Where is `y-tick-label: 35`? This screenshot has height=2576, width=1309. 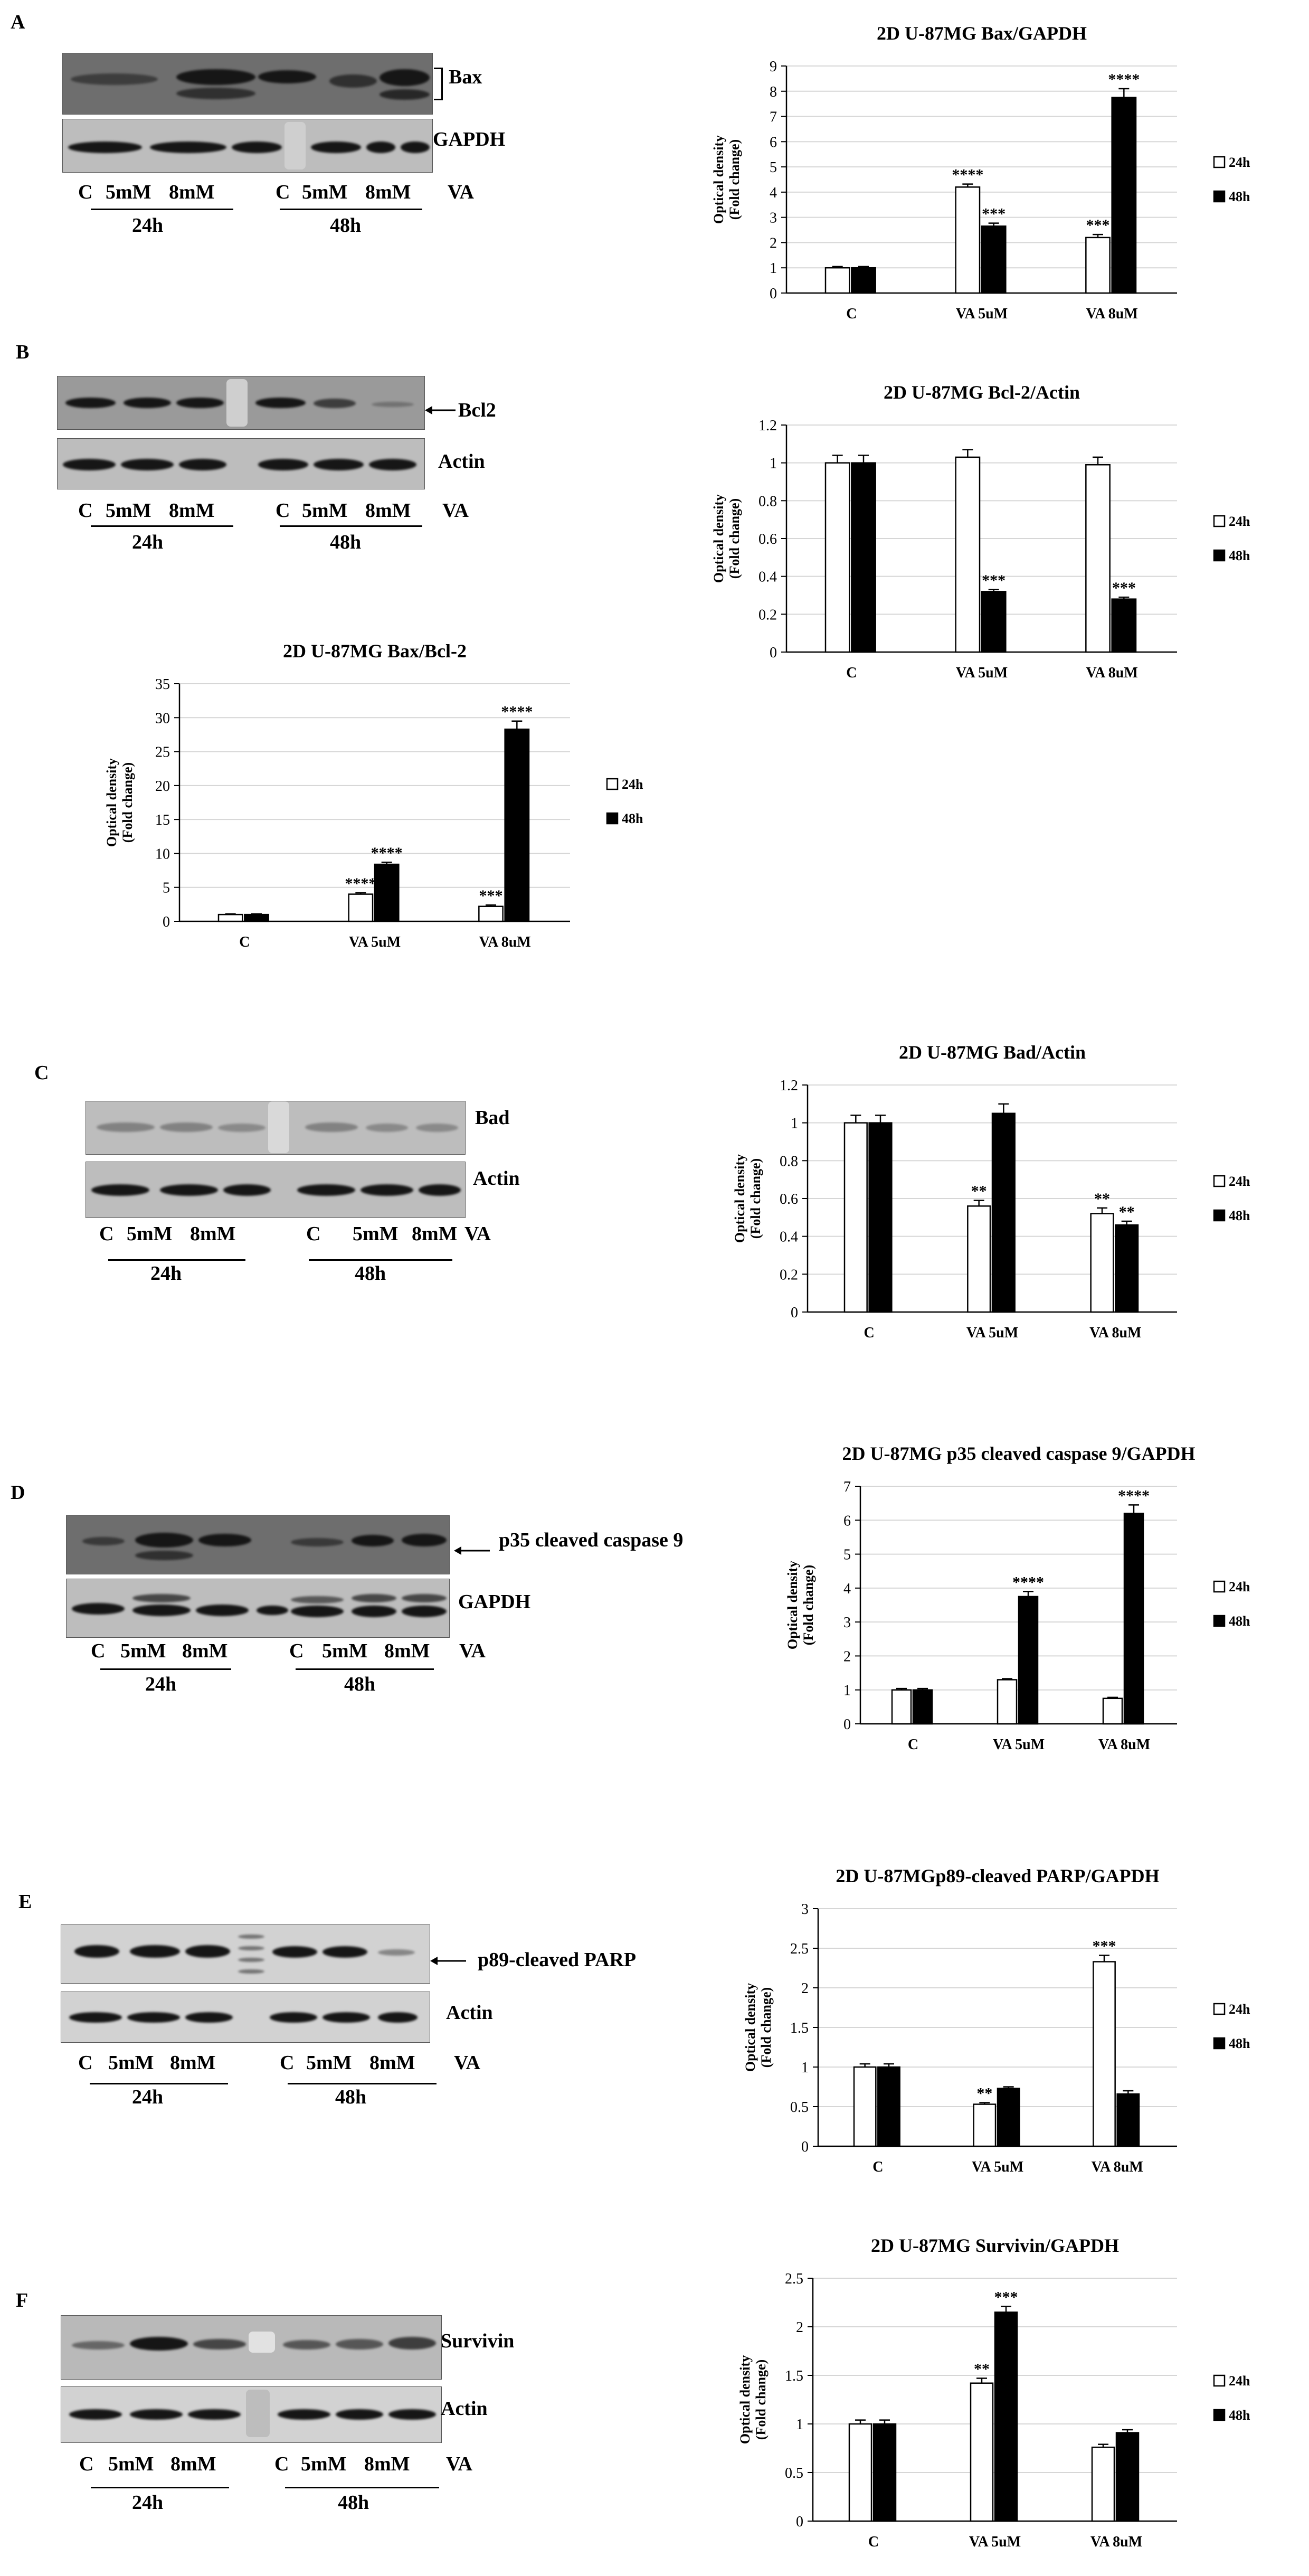
y-tick-label: 35 is located at coordinates (162, 684).